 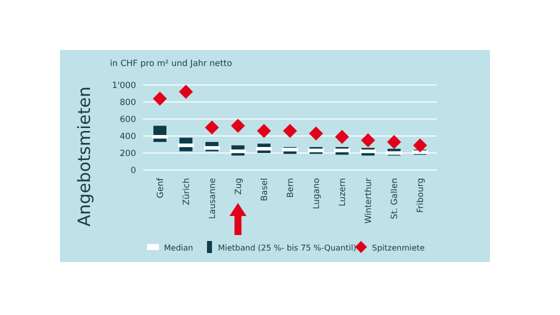 What do you see at coordinates (291, 188) in the screenshot?
I see `x-tick-label: Bern` at bounding box center [291, 188].